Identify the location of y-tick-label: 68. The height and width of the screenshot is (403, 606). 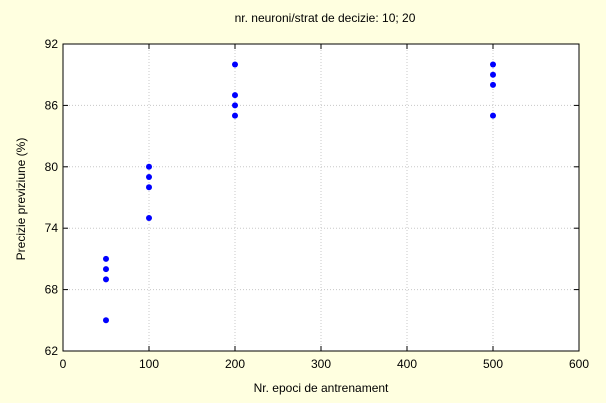
(52, 290).